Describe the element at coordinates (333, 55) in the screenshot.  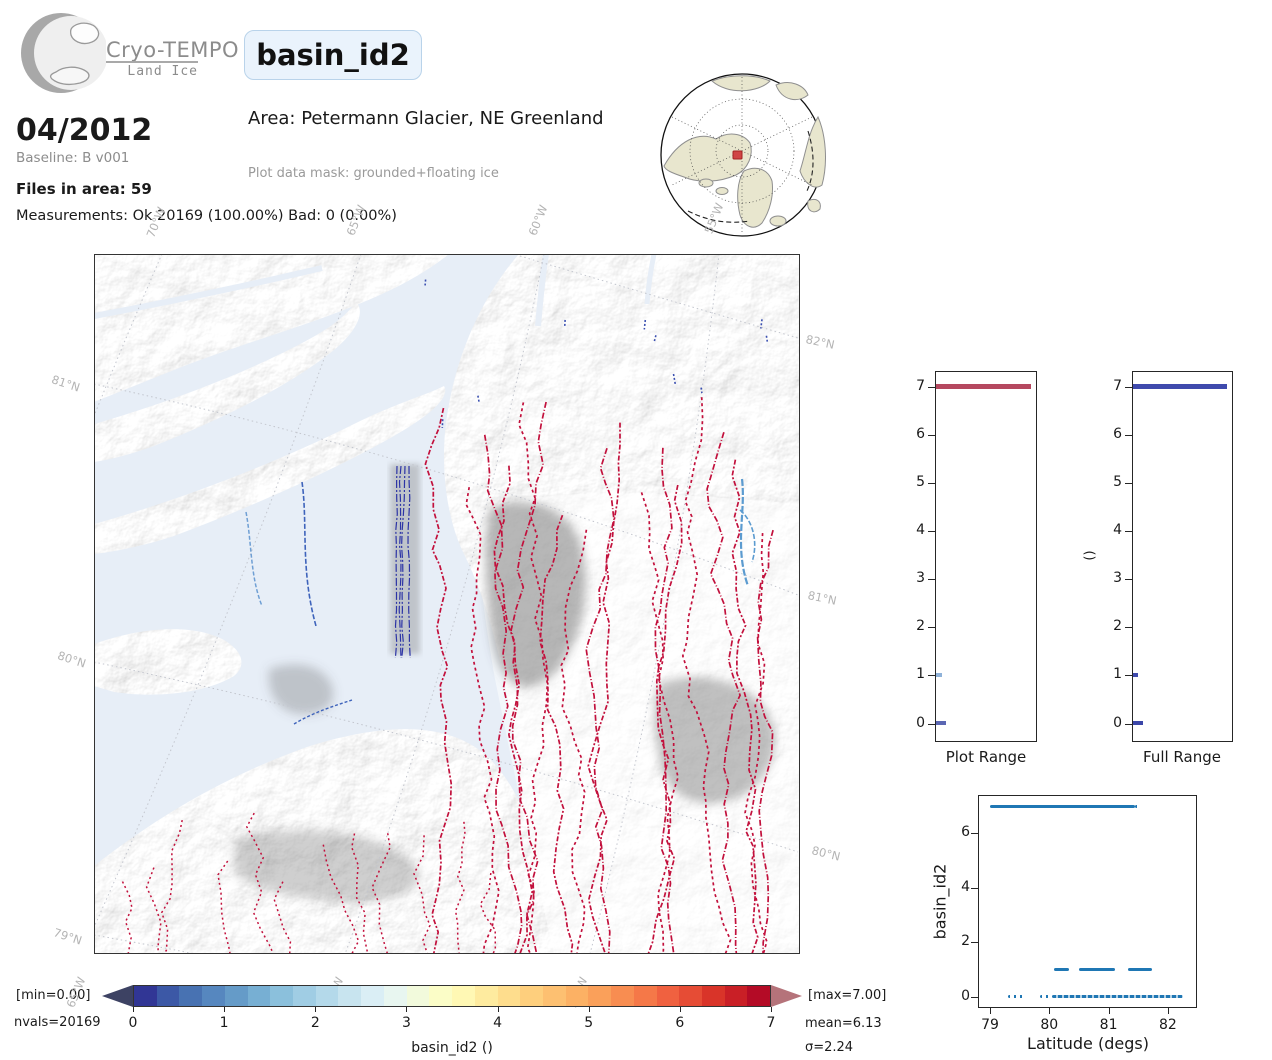
I see `variable-name-badge: basin_id2` at that location.